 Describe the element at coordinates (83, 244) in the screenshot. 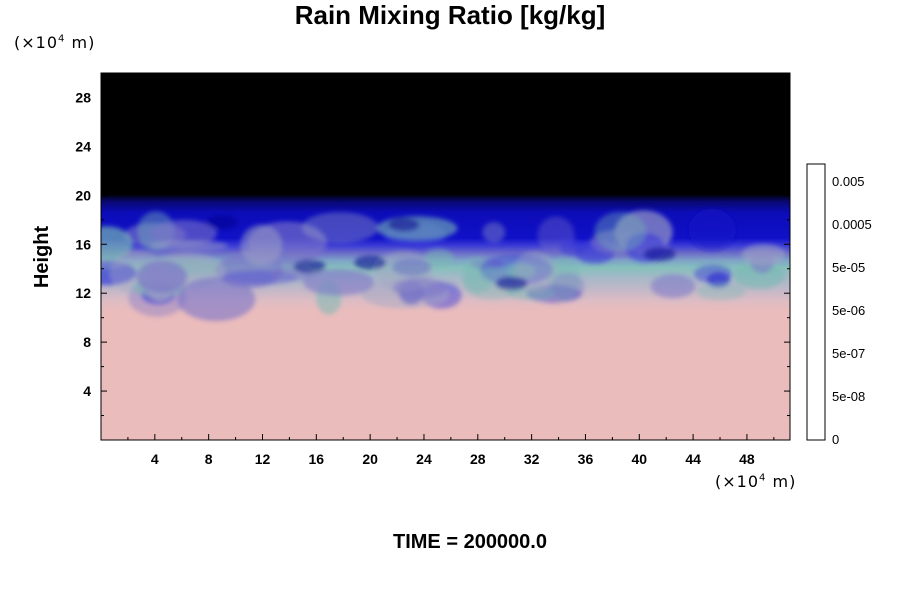

I see `y-tick-label: 16` at that location.